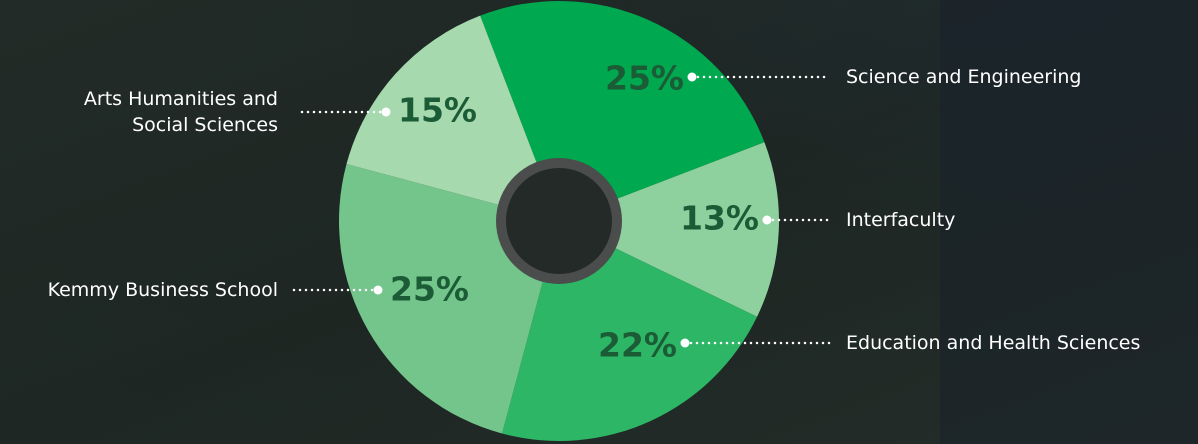 This screenshot has height=444, width=1198. I want to click on category-label: Science and Engineering, so click(964, 77).